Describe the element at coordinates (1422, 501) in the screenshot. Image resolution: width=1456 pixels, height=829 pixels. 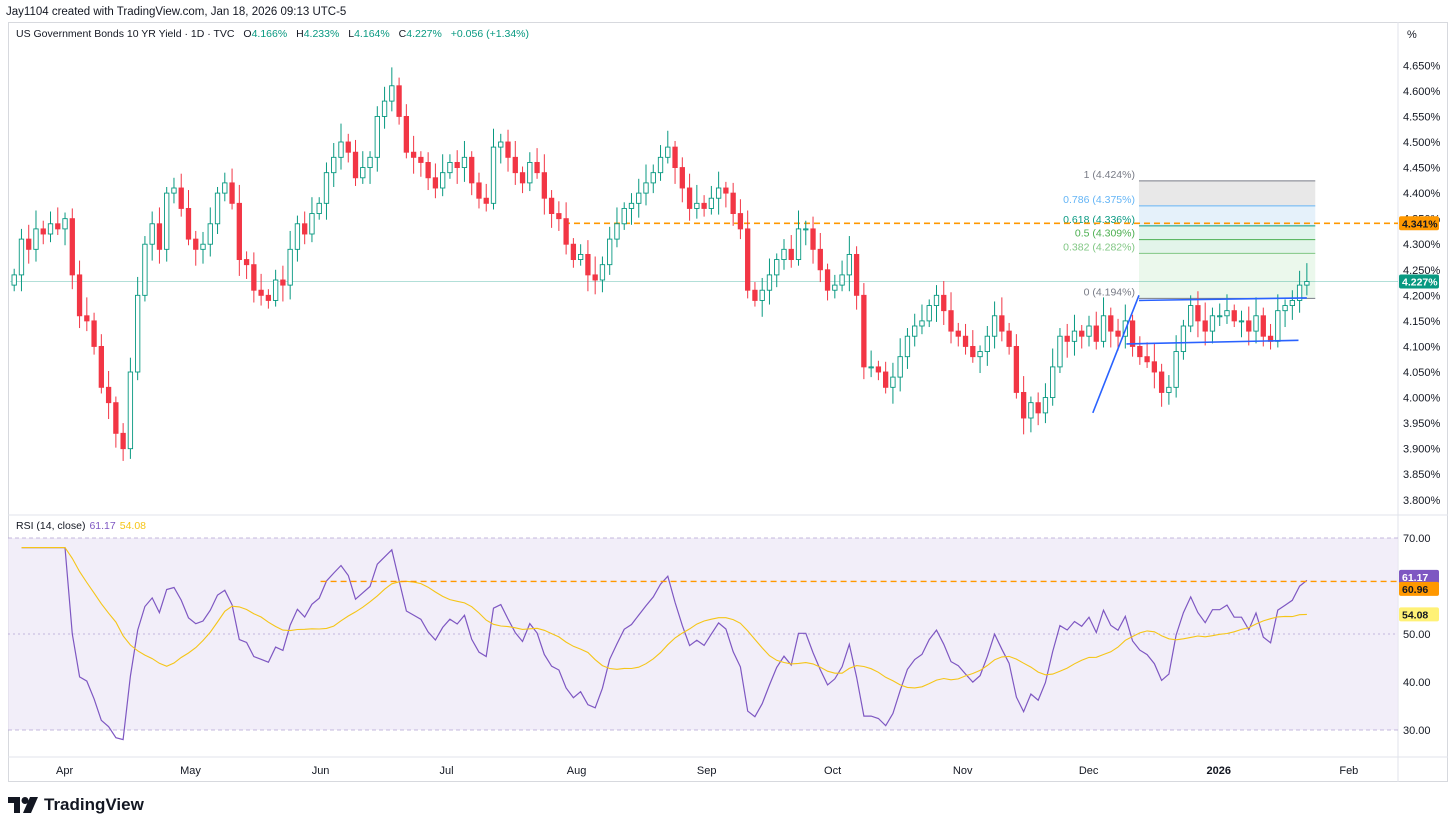
I see `price-tick-label: 3.800%` at that location.